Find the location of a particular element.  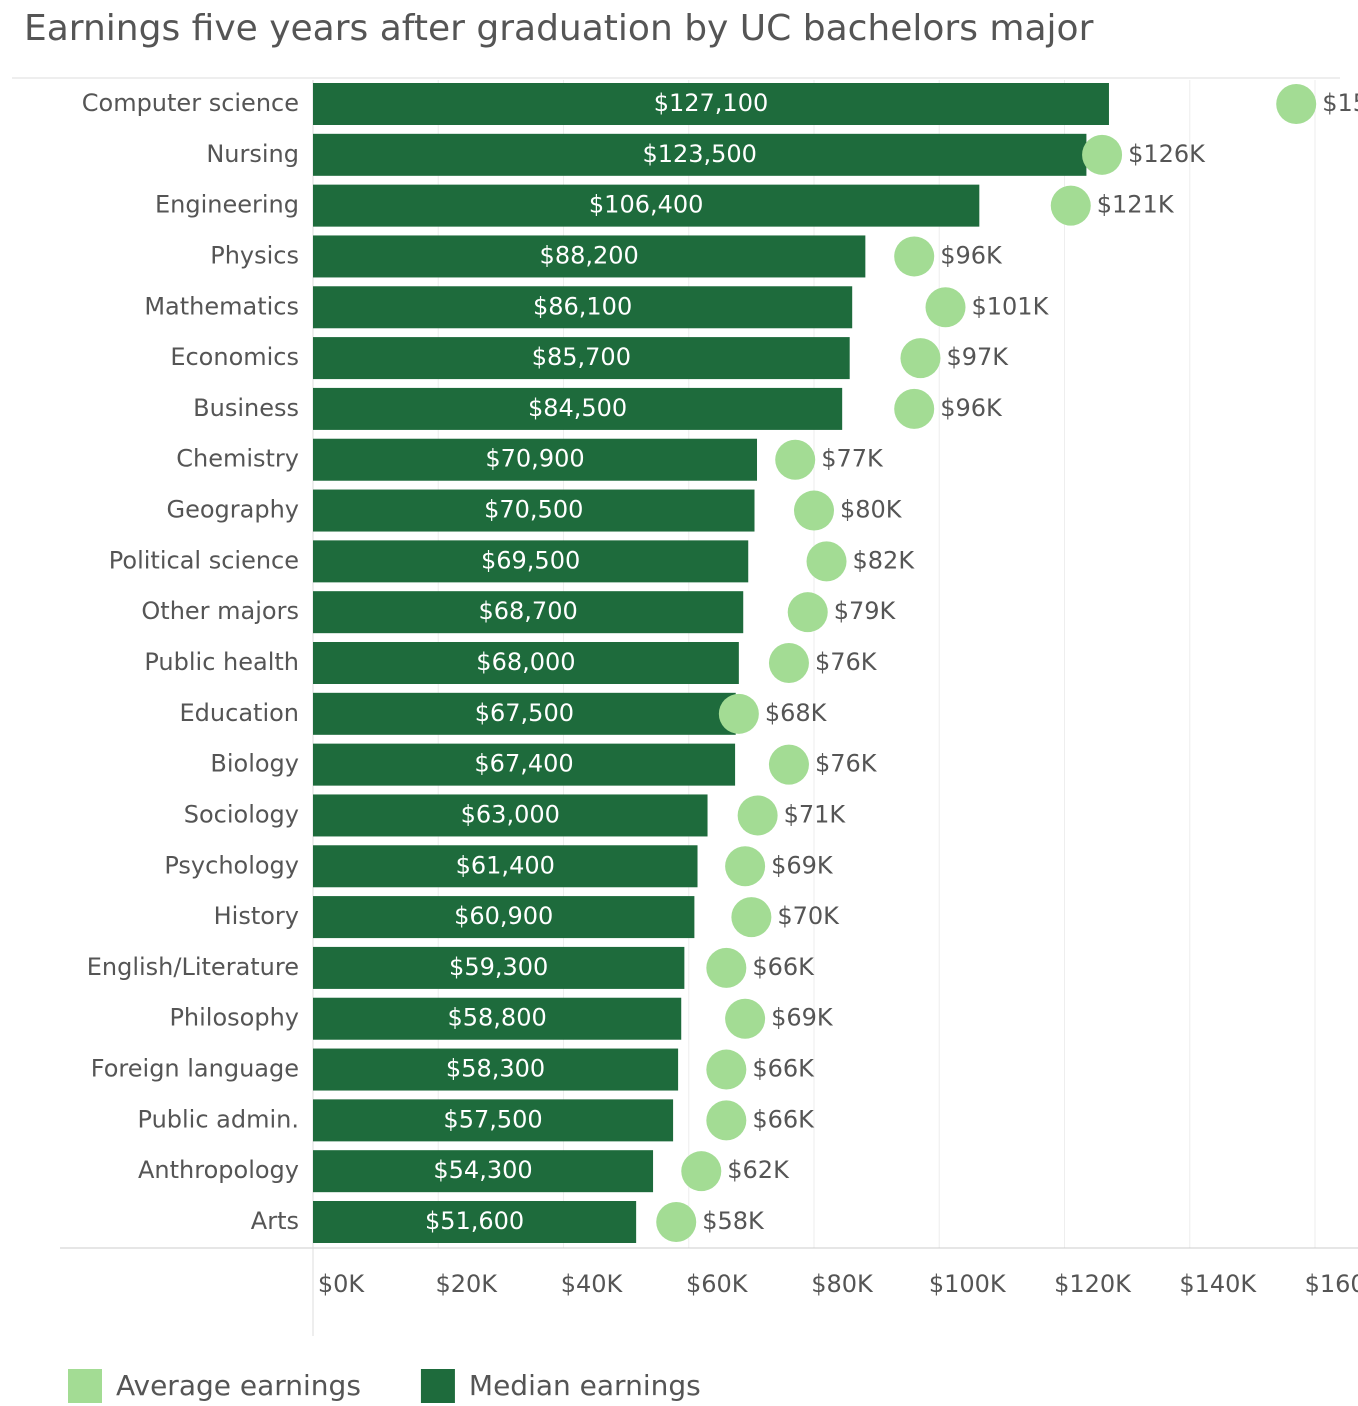

bar-value-label: $60,900 is located at coordinates (503, 916).